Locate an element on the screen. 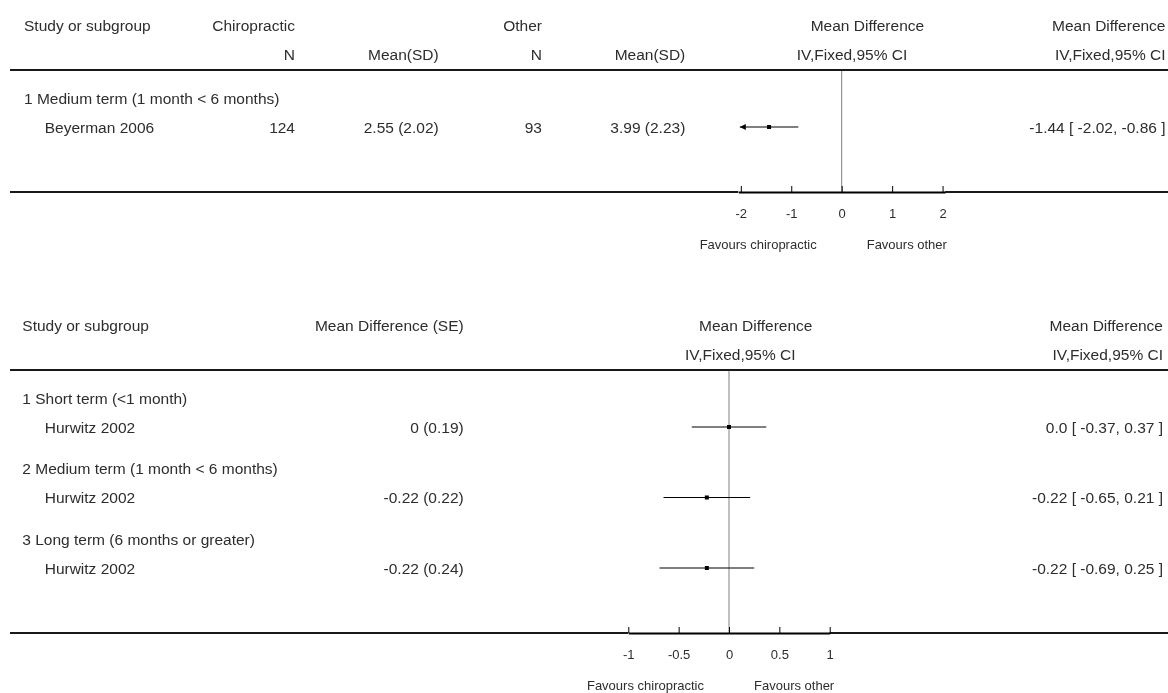  text: -0.22 (0.22) is located at coordinates (423, 497).